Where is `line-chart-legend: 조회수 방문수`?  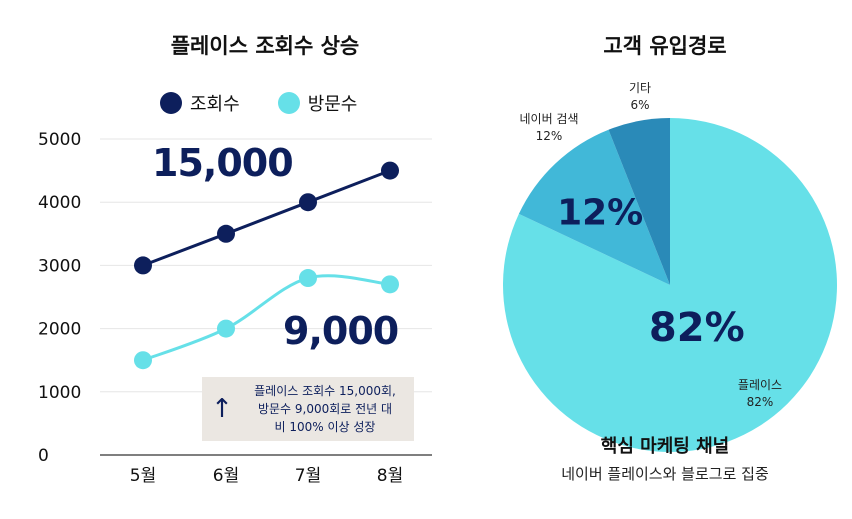
line-chart-legend: 조회수 방문수 is located at coordinates (277, 103).